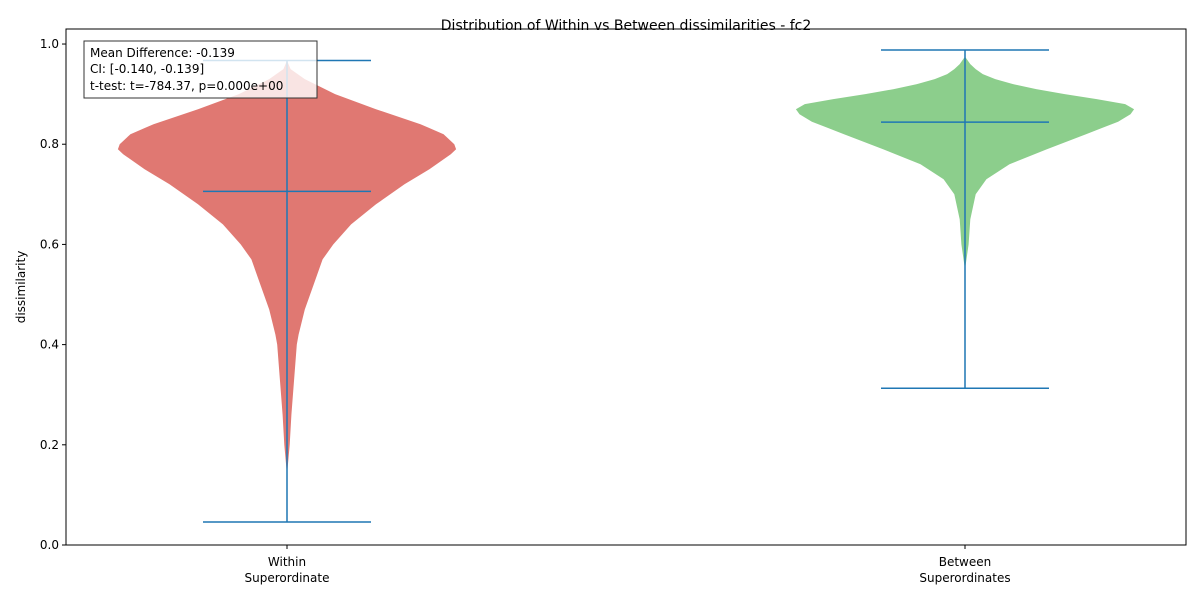  What do you see at coordinates (49, 545) in the screenshot?
I see `y-tick-label: 0.0` at bounding box center [49, 545].